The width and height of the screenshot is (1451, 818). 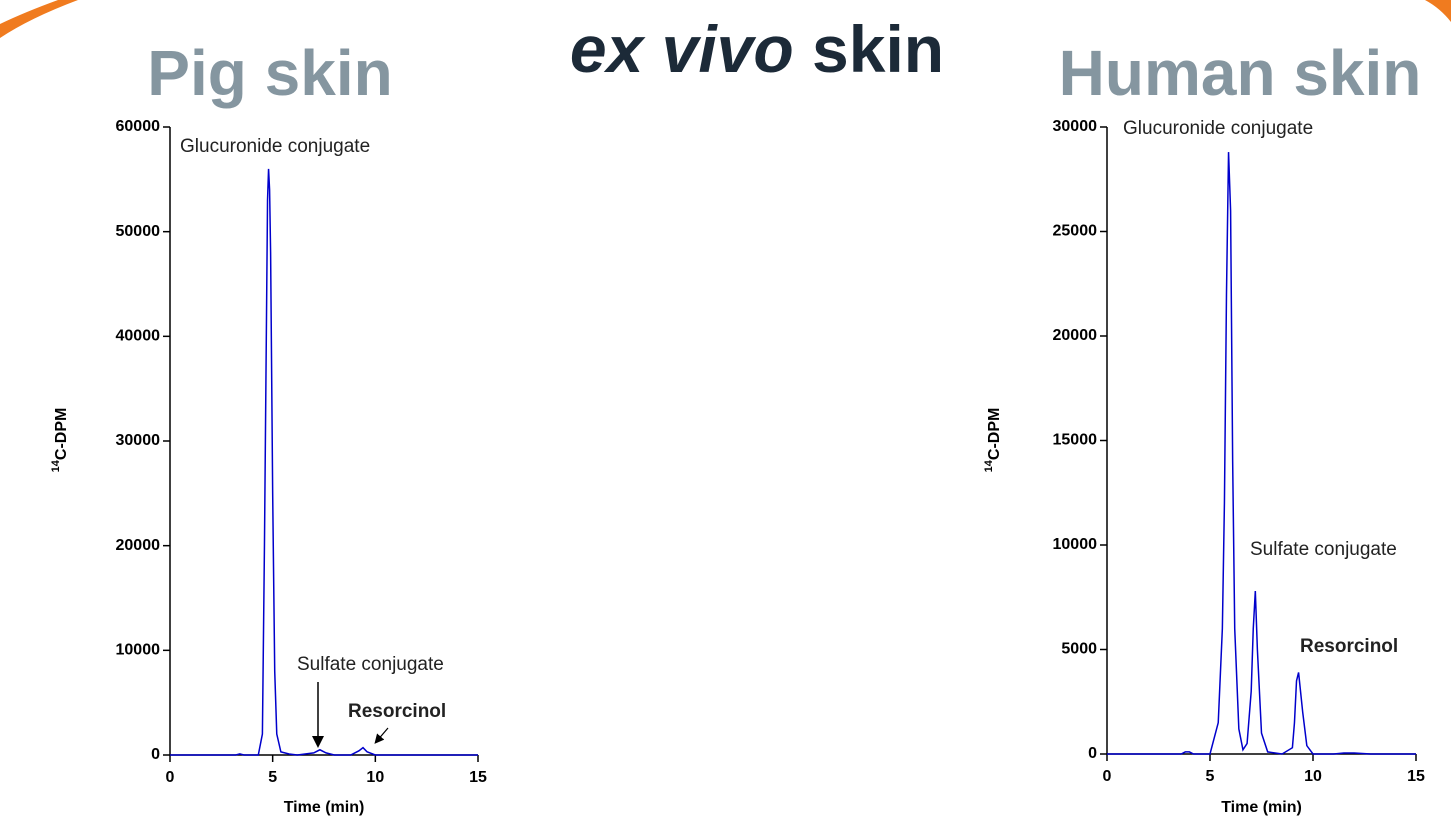 I want to click on y-tick-label: 5000, so click(x=1079, y=649).